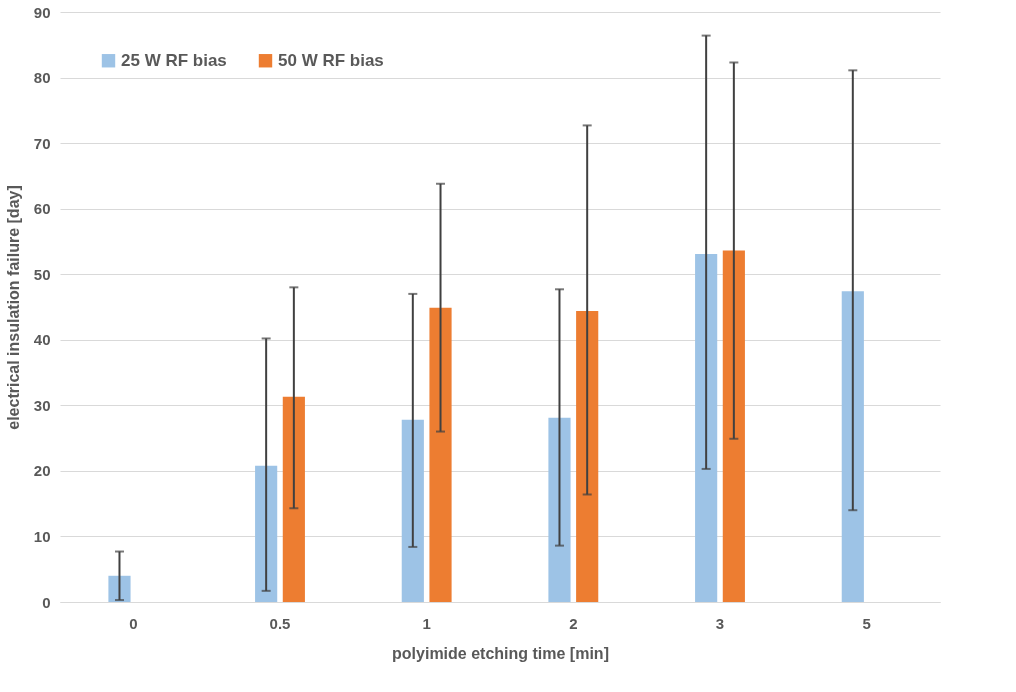 The width and height of the screenshot is (1016, 692). Describe the element at coordinates (426, 623) in the screenshot. I see `x-tick-label: 1` at that location.